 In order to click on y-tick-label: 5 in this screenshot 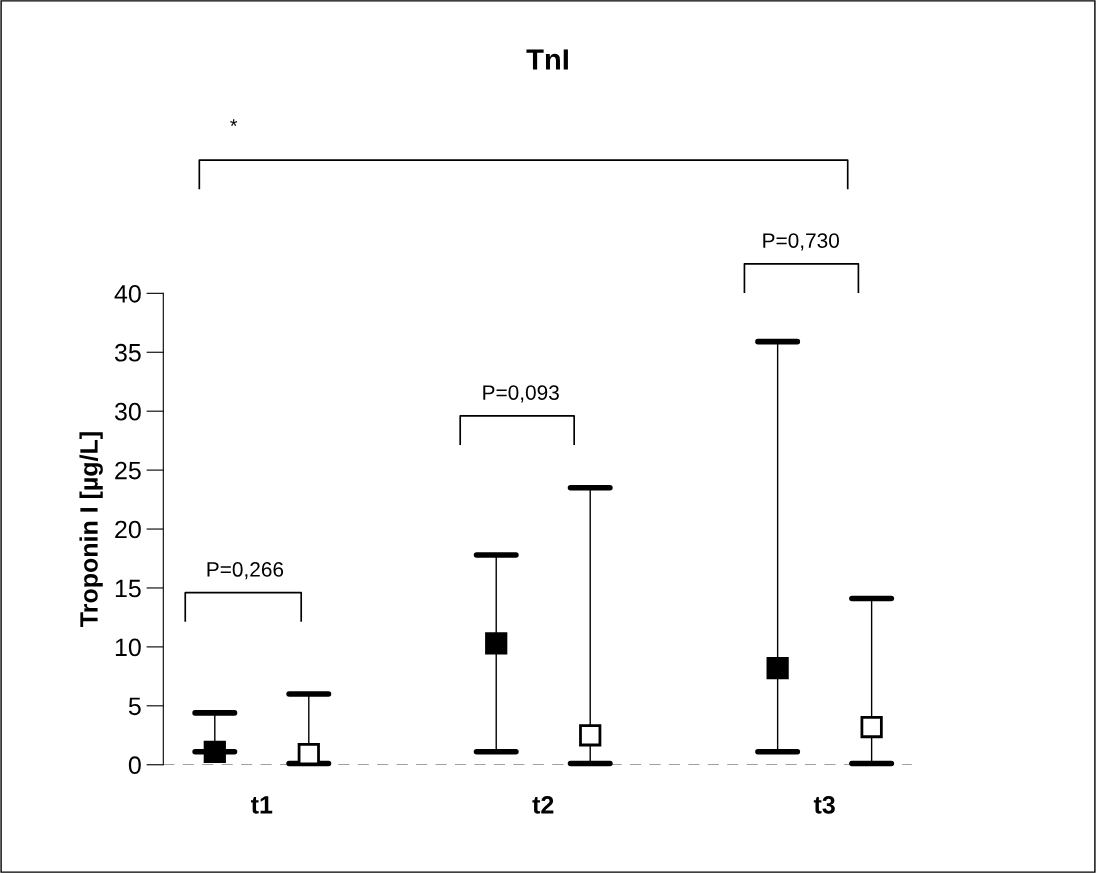, I will do `click(134, 706)`.